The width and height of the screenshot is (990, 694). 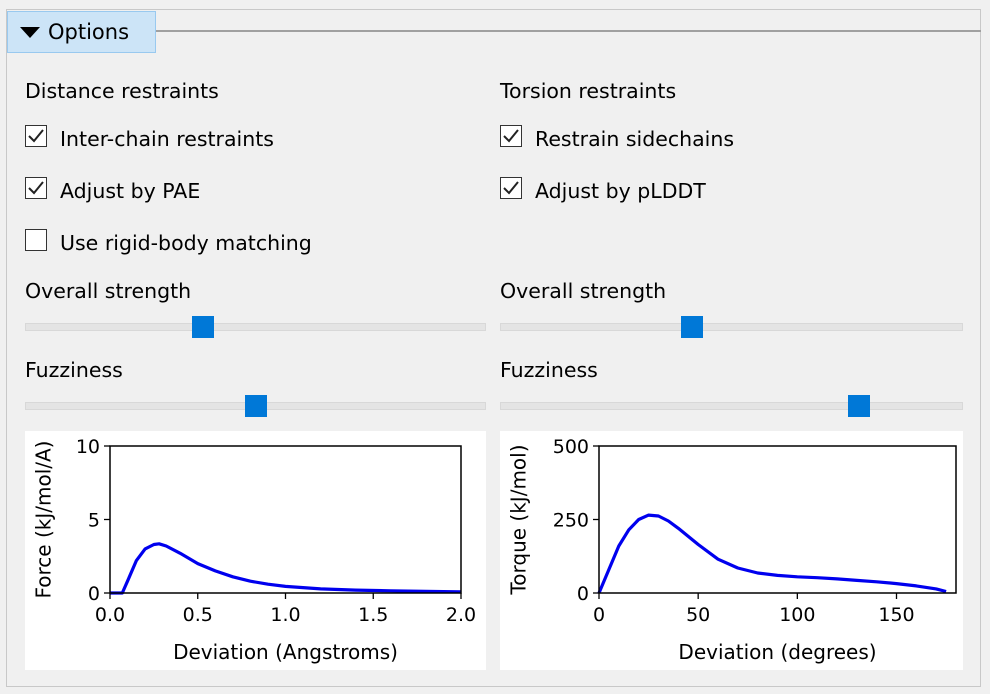 I want to click on distance-strength-slider-track, so click(x=255, y=327).